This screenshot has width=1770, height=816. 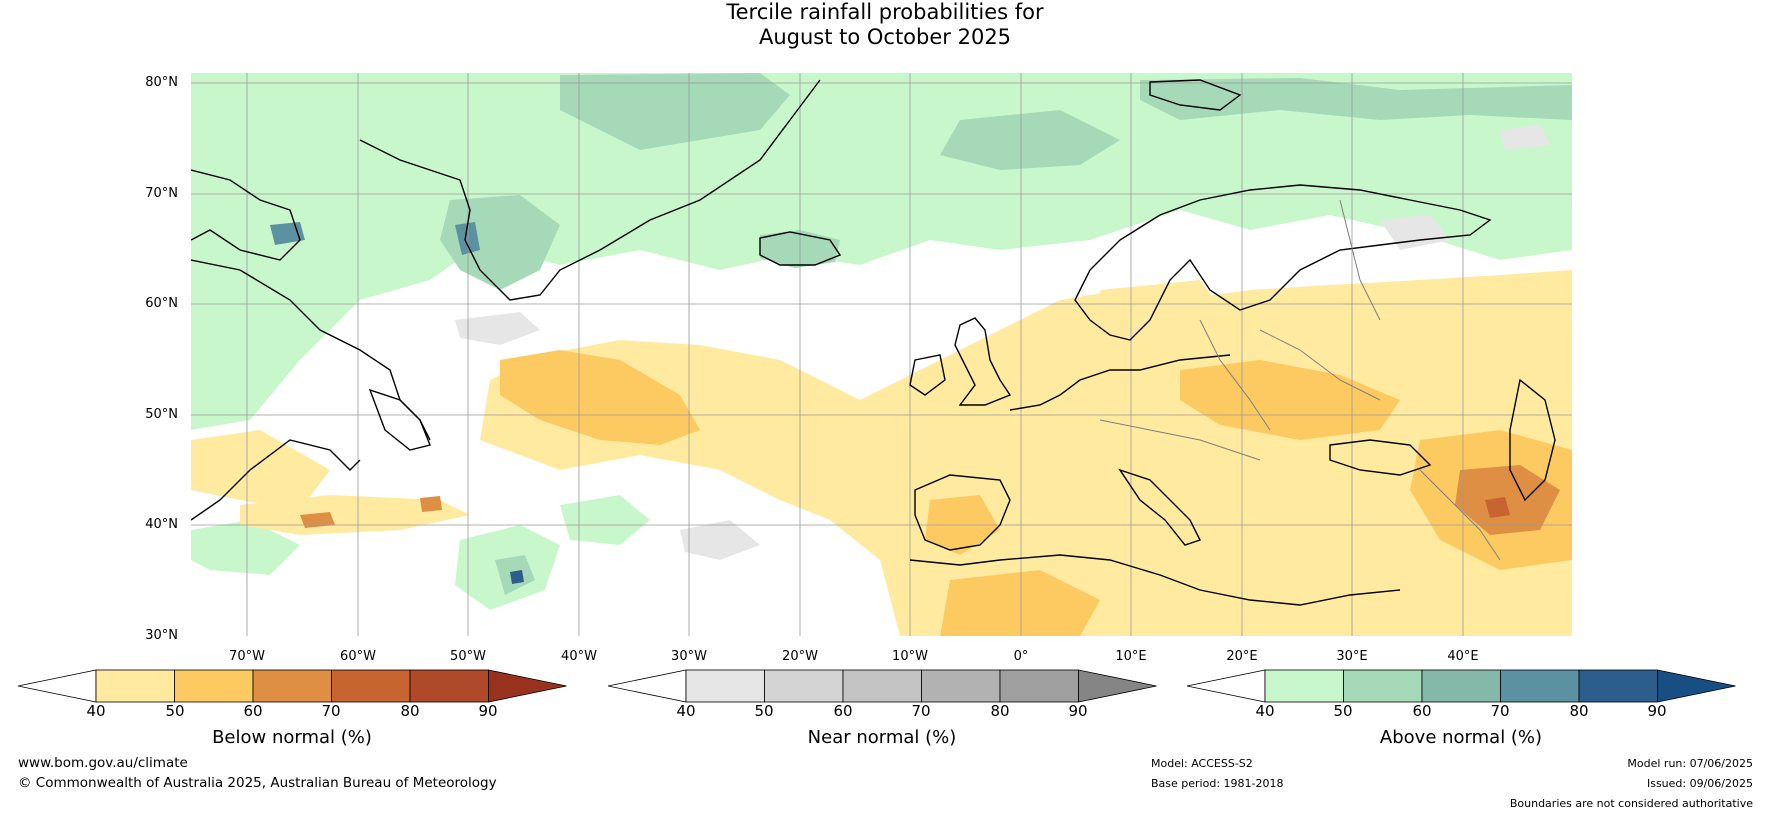 What do you see at coordinates (467, 238) in the screenshot?
I see `greenland-teal-spot` at bounding box center [467, 238].